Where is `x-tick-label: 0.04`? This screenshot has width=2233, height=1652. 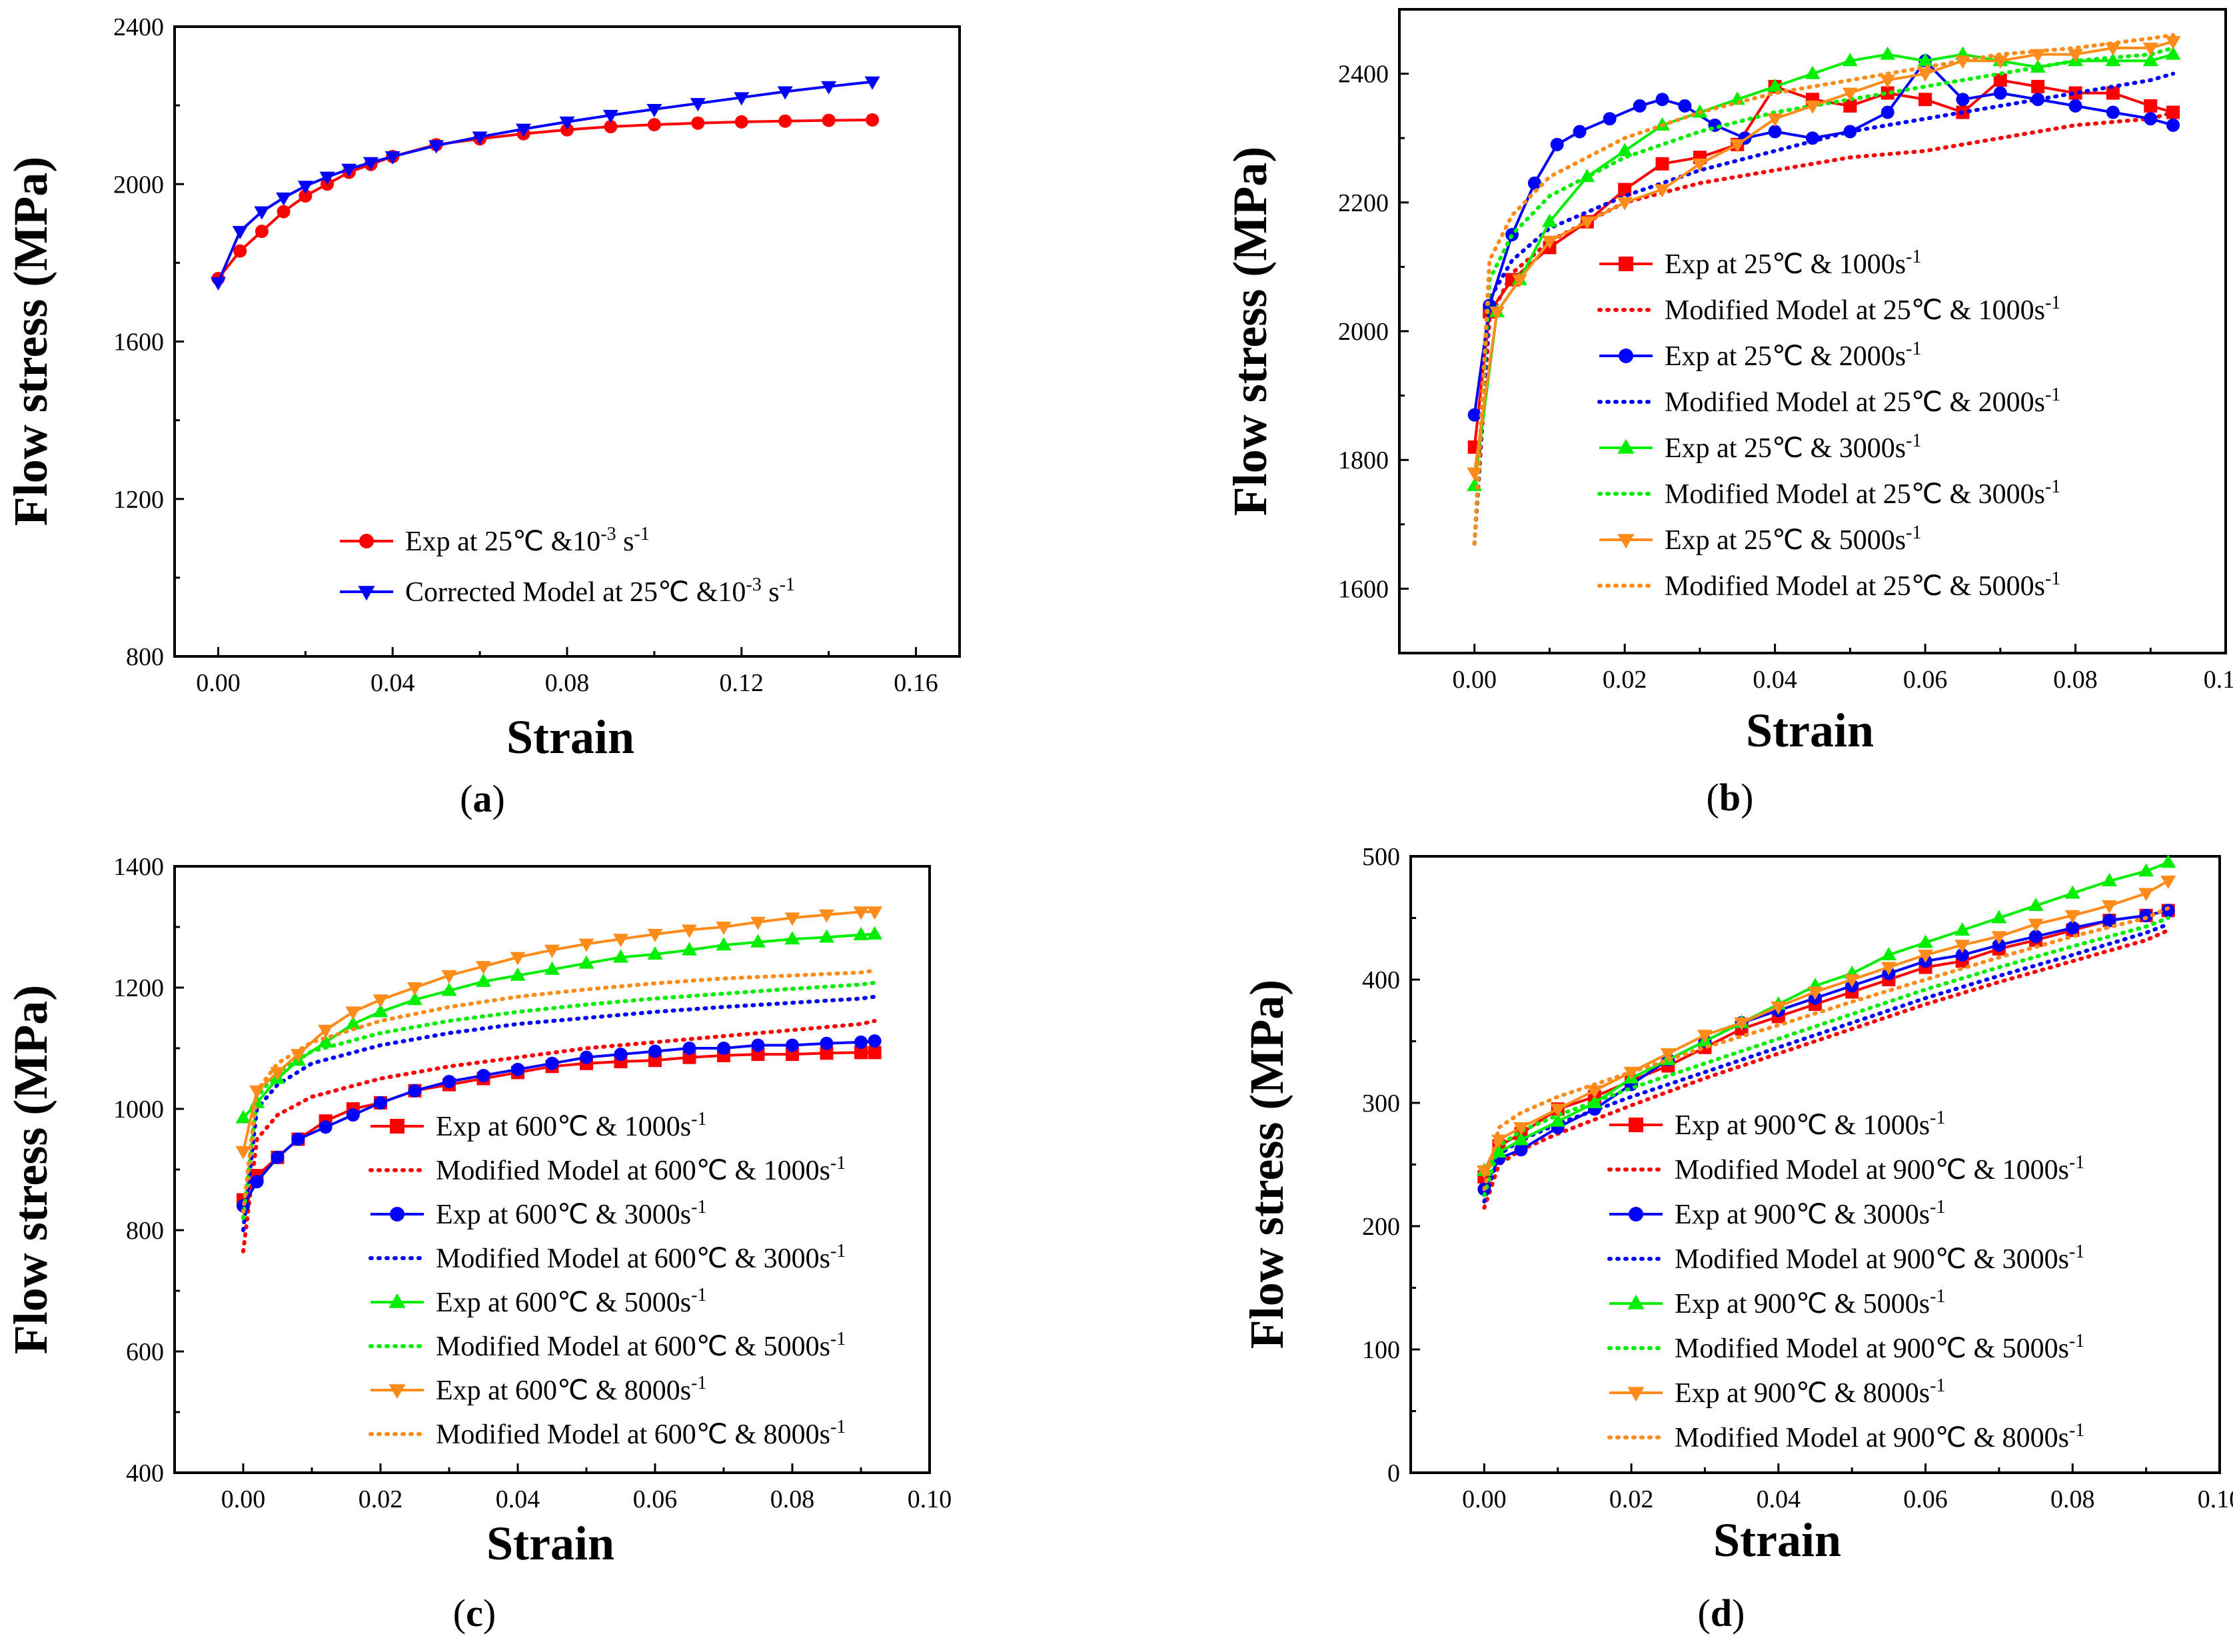 x-tick-label: 0.04 is located at coordinates (518, 1499).